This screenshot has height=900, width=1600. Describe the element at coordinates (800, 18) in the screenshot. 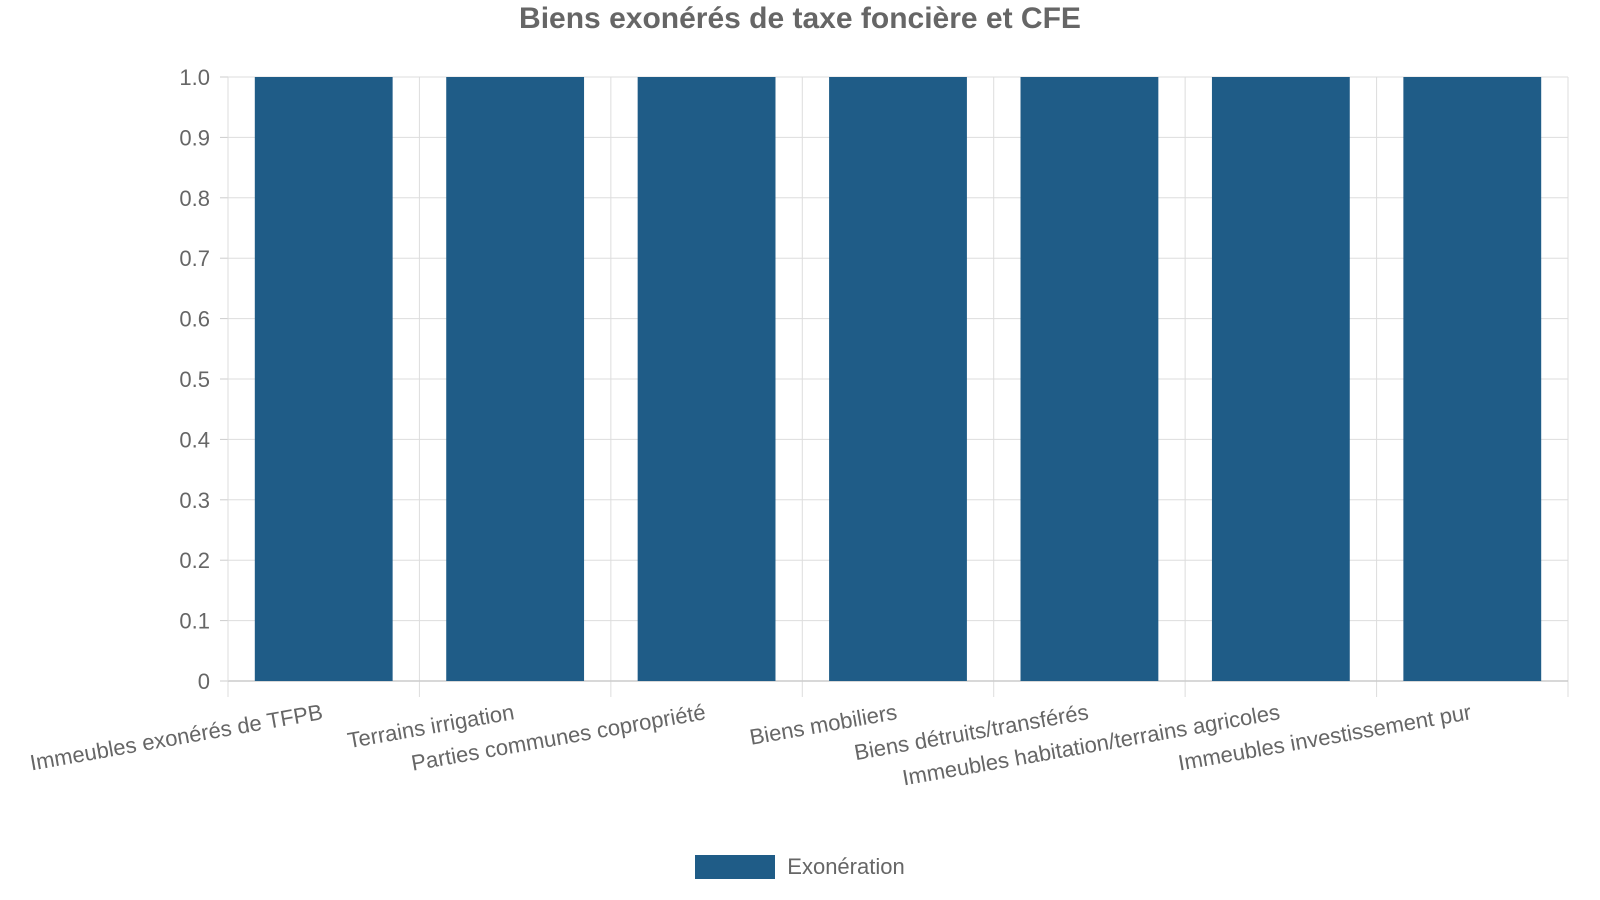

I see `chart-title: Biens exonérés de taxe foncière et CFE` at that location.